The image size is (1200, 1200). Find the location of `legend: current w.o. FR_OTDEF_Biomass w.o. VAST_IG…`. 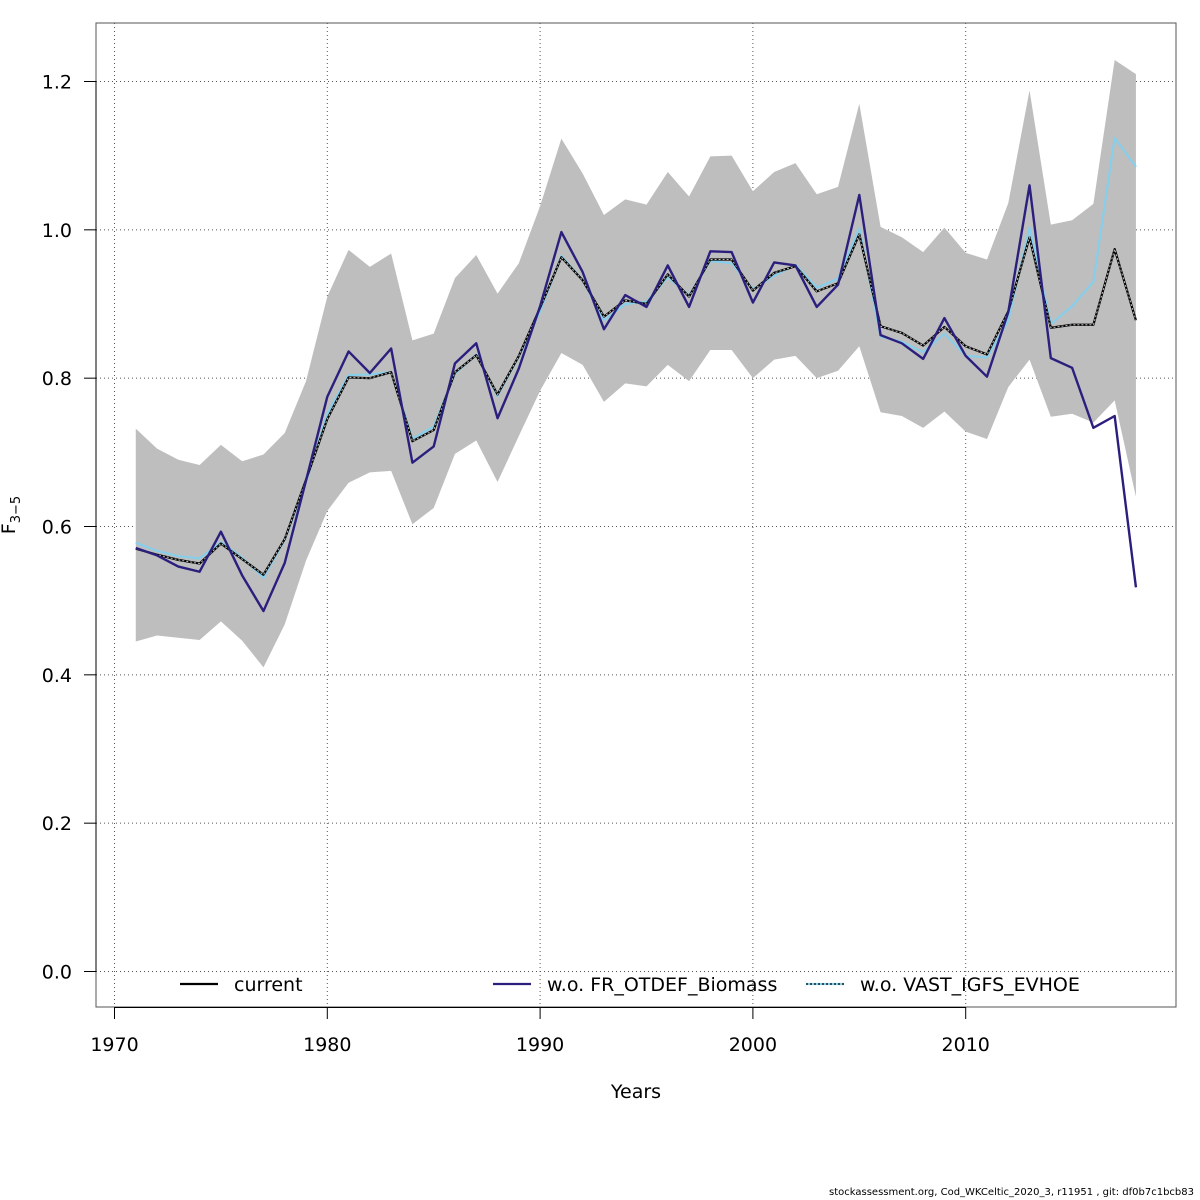

legend: current w.o. FR_OTDEF_Biomass w.o. VAST_IG… is located at coordinates (630, 985).